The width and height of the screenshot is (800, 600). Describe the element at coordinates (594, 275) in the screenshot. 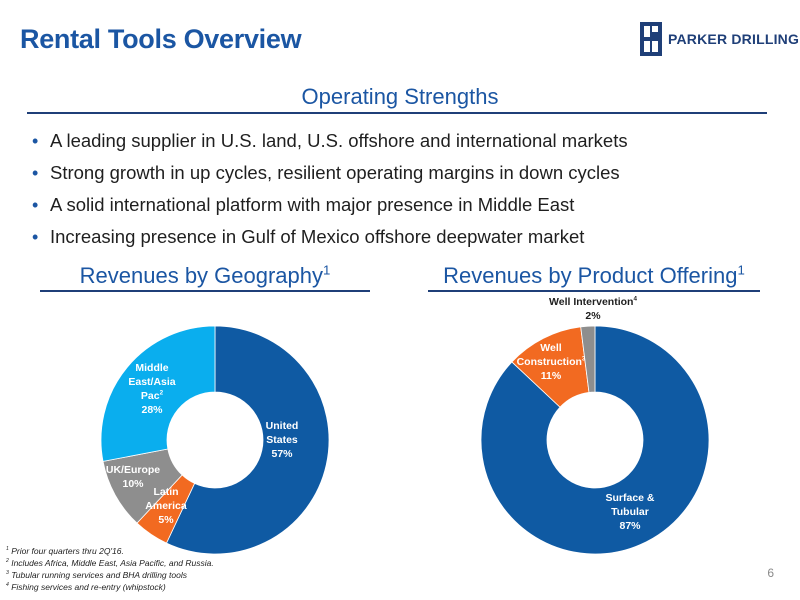

I see `product-heading: Revenues by Product Offering1` at that location.